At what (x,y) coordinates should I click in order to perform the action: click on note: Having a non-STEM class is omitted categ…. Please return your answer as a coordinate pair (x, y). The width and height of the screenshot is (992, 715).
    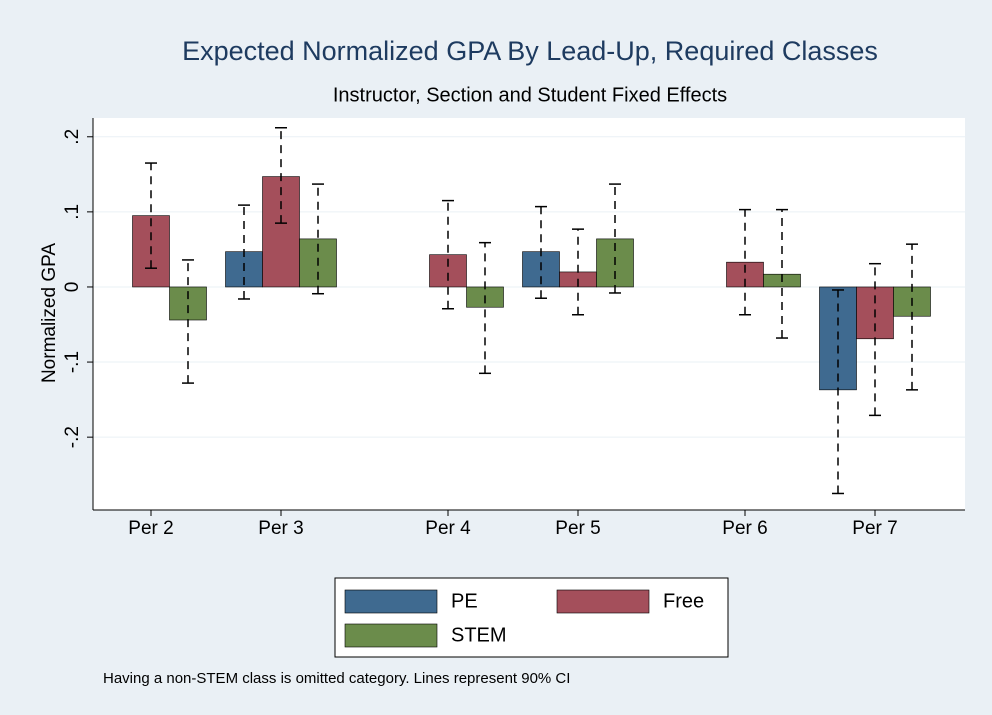
    Looking at the image, I should click on (336, 678).